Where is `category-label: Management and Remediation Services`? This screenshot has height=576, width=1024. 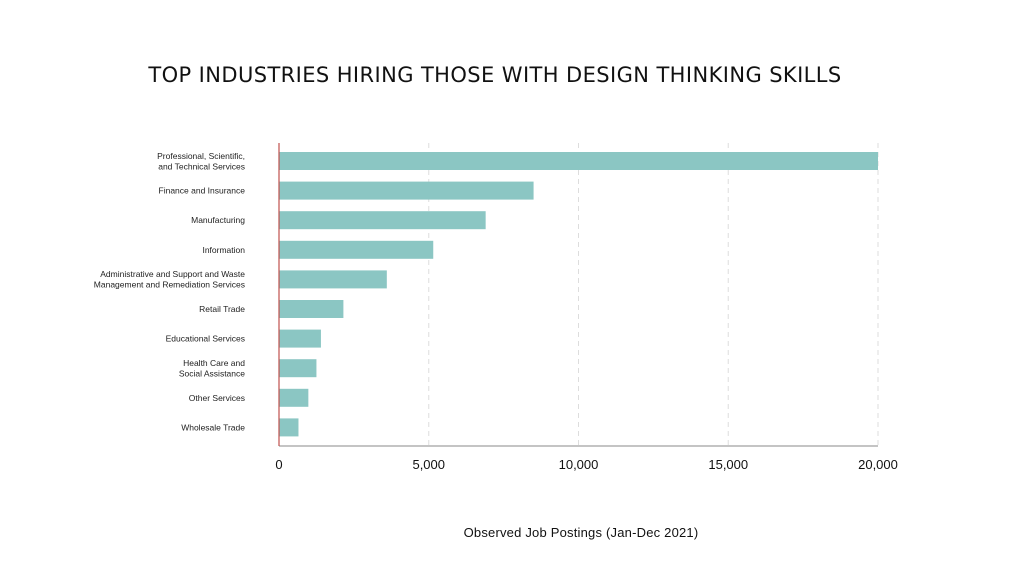
category-label: Management and Remediation Services is located at coordinates (169, 285).